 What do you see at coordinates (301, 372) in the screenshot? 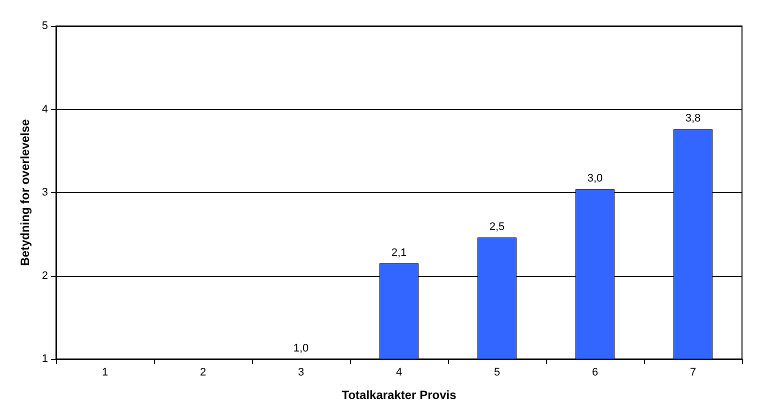
I see `x-tick-label: 3` at bounding box center [301, 372].